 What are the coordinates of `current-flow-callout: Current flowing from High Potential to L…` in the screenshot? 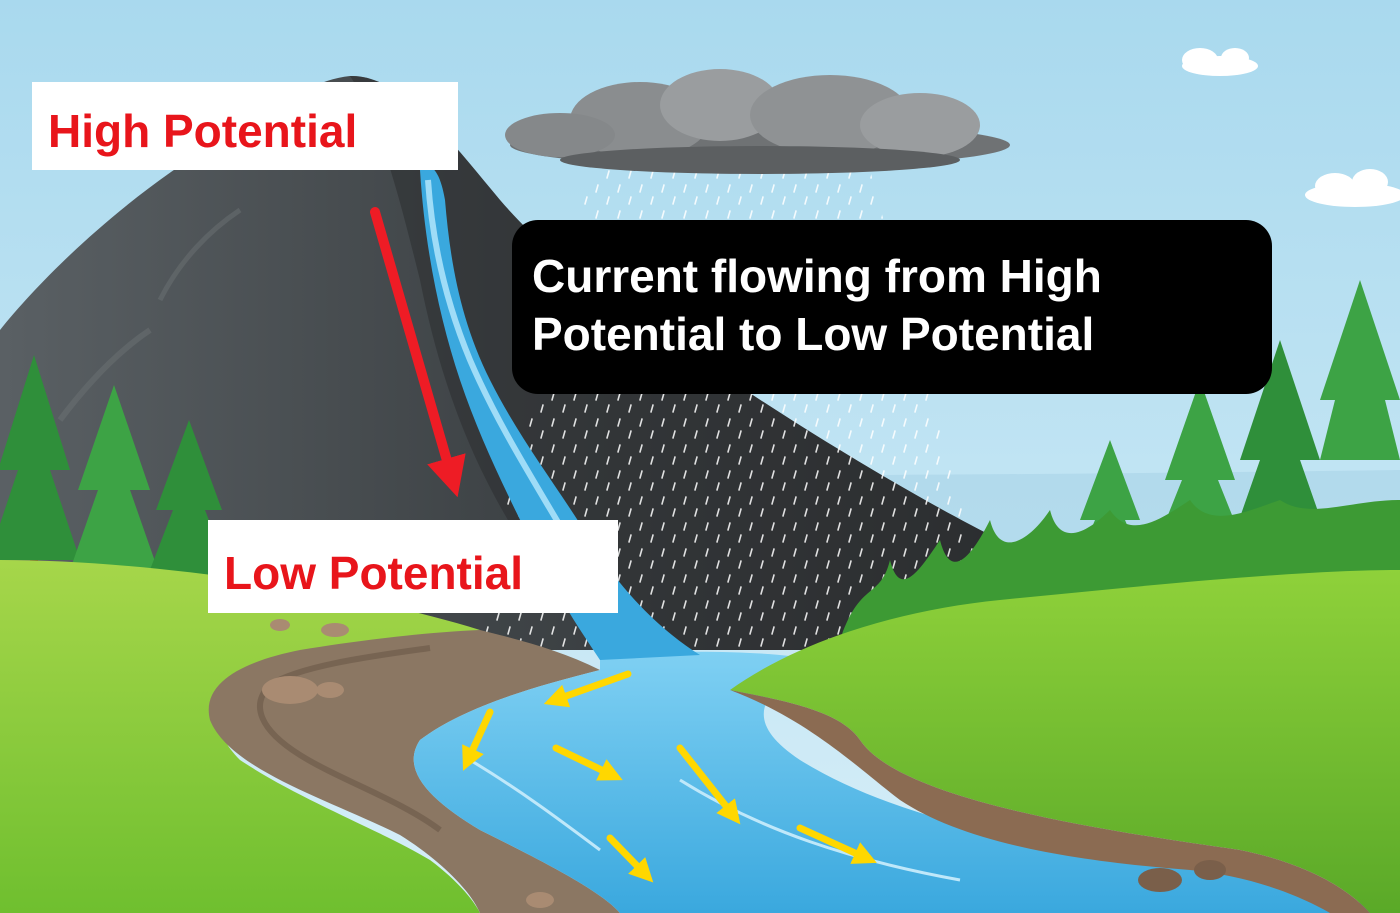 It's located at (892, 307).